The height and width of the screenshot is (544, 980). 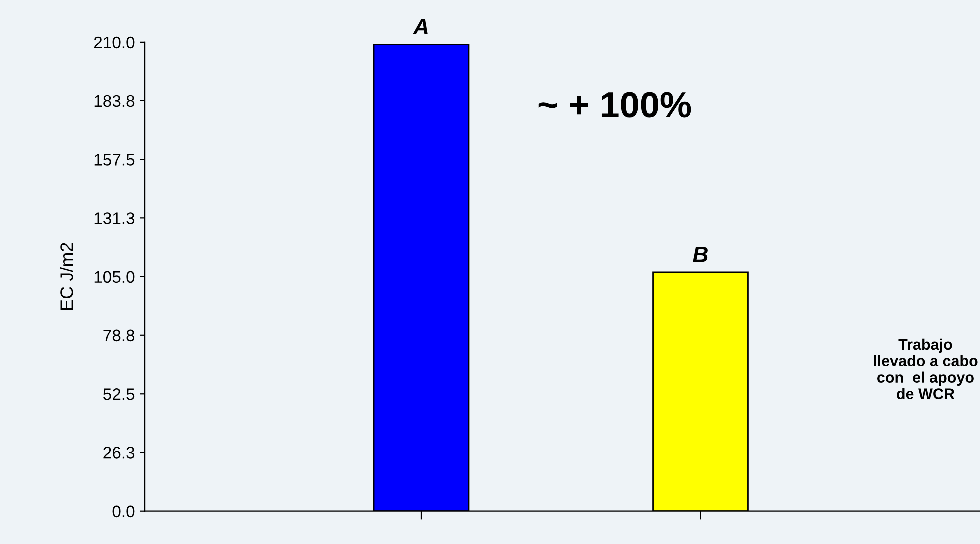 I want to click on y-tick-label: 105.0, so click(x=114, y=277).